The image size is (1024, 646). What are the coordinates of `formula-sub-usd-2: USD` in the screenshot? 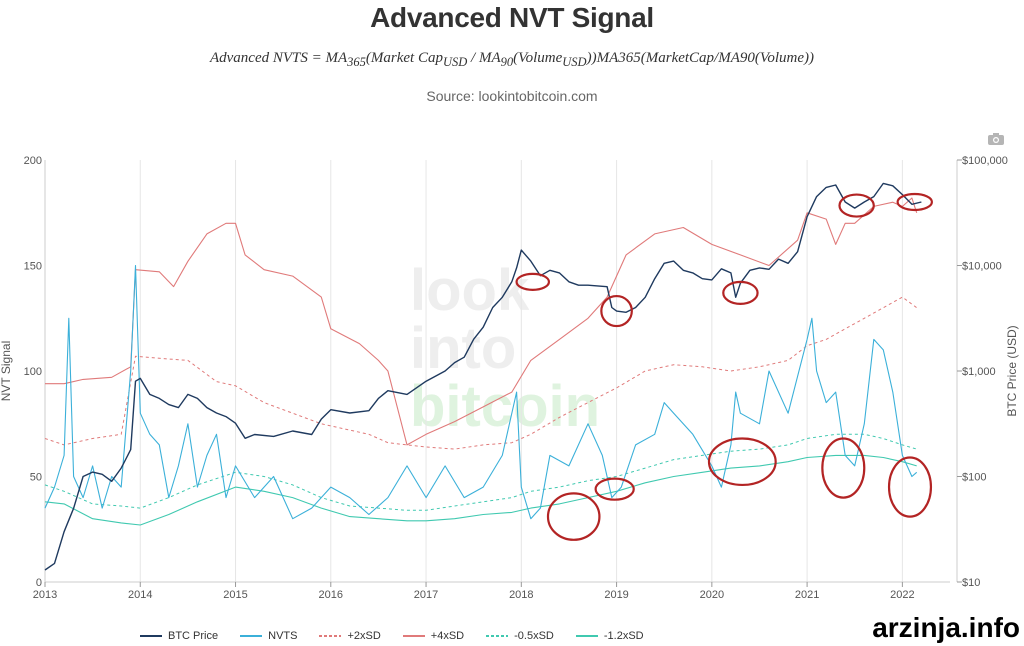 It's located at (574, 62).